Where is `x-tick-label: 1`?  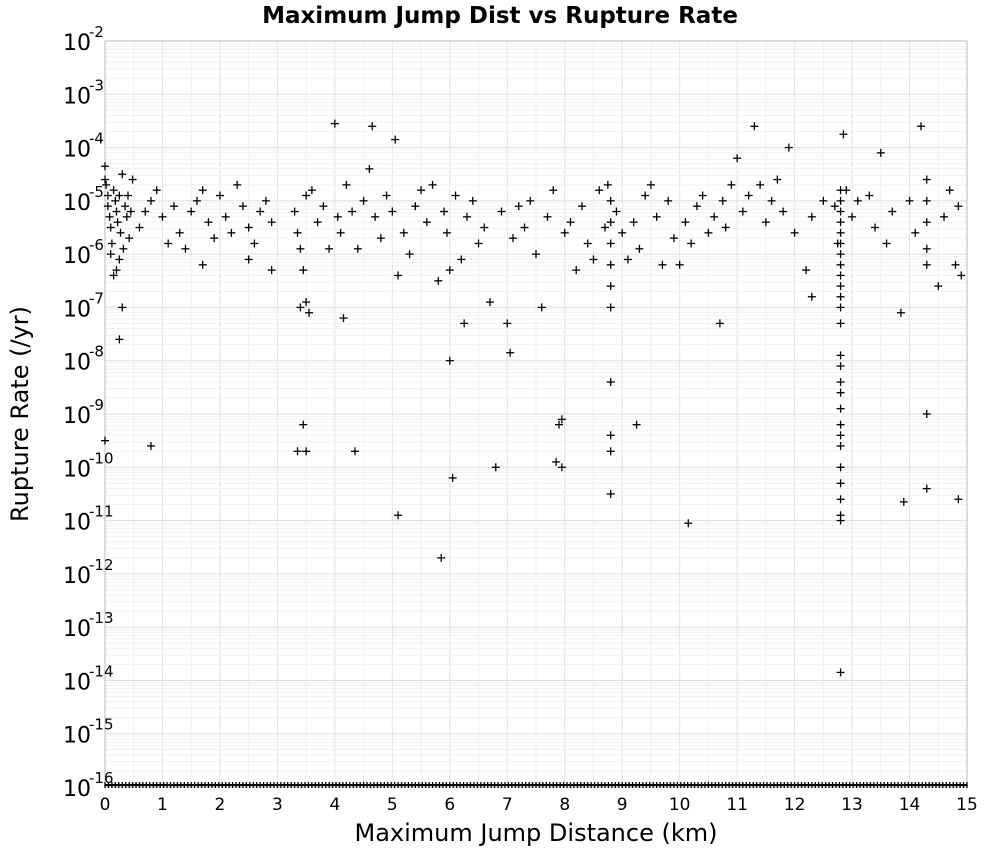 x-tick-label: 1 is located at coordinates (162, 805).